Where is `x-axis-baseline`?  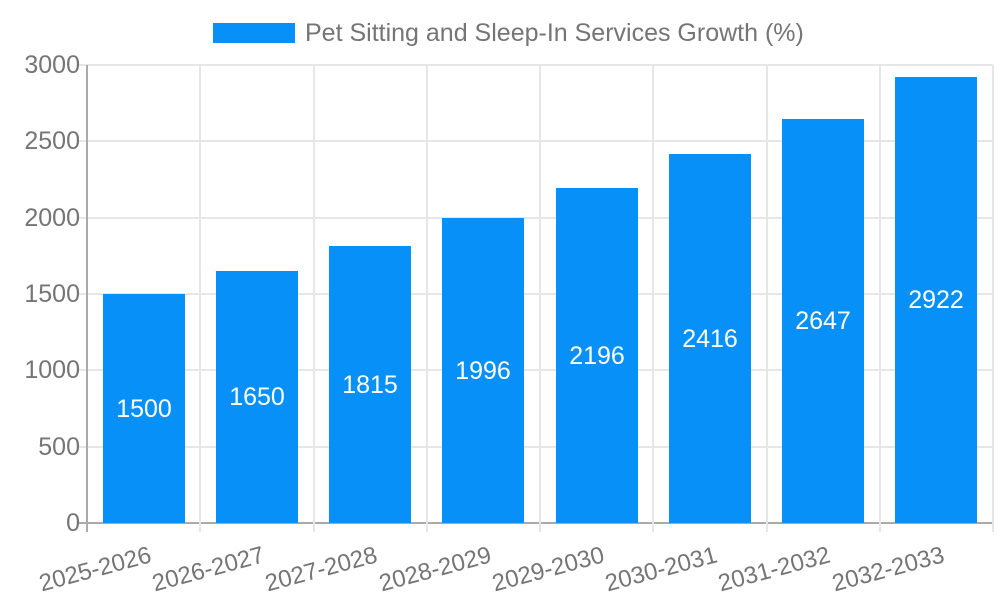 x-axis-baseline is located at coordinates (536, 523).